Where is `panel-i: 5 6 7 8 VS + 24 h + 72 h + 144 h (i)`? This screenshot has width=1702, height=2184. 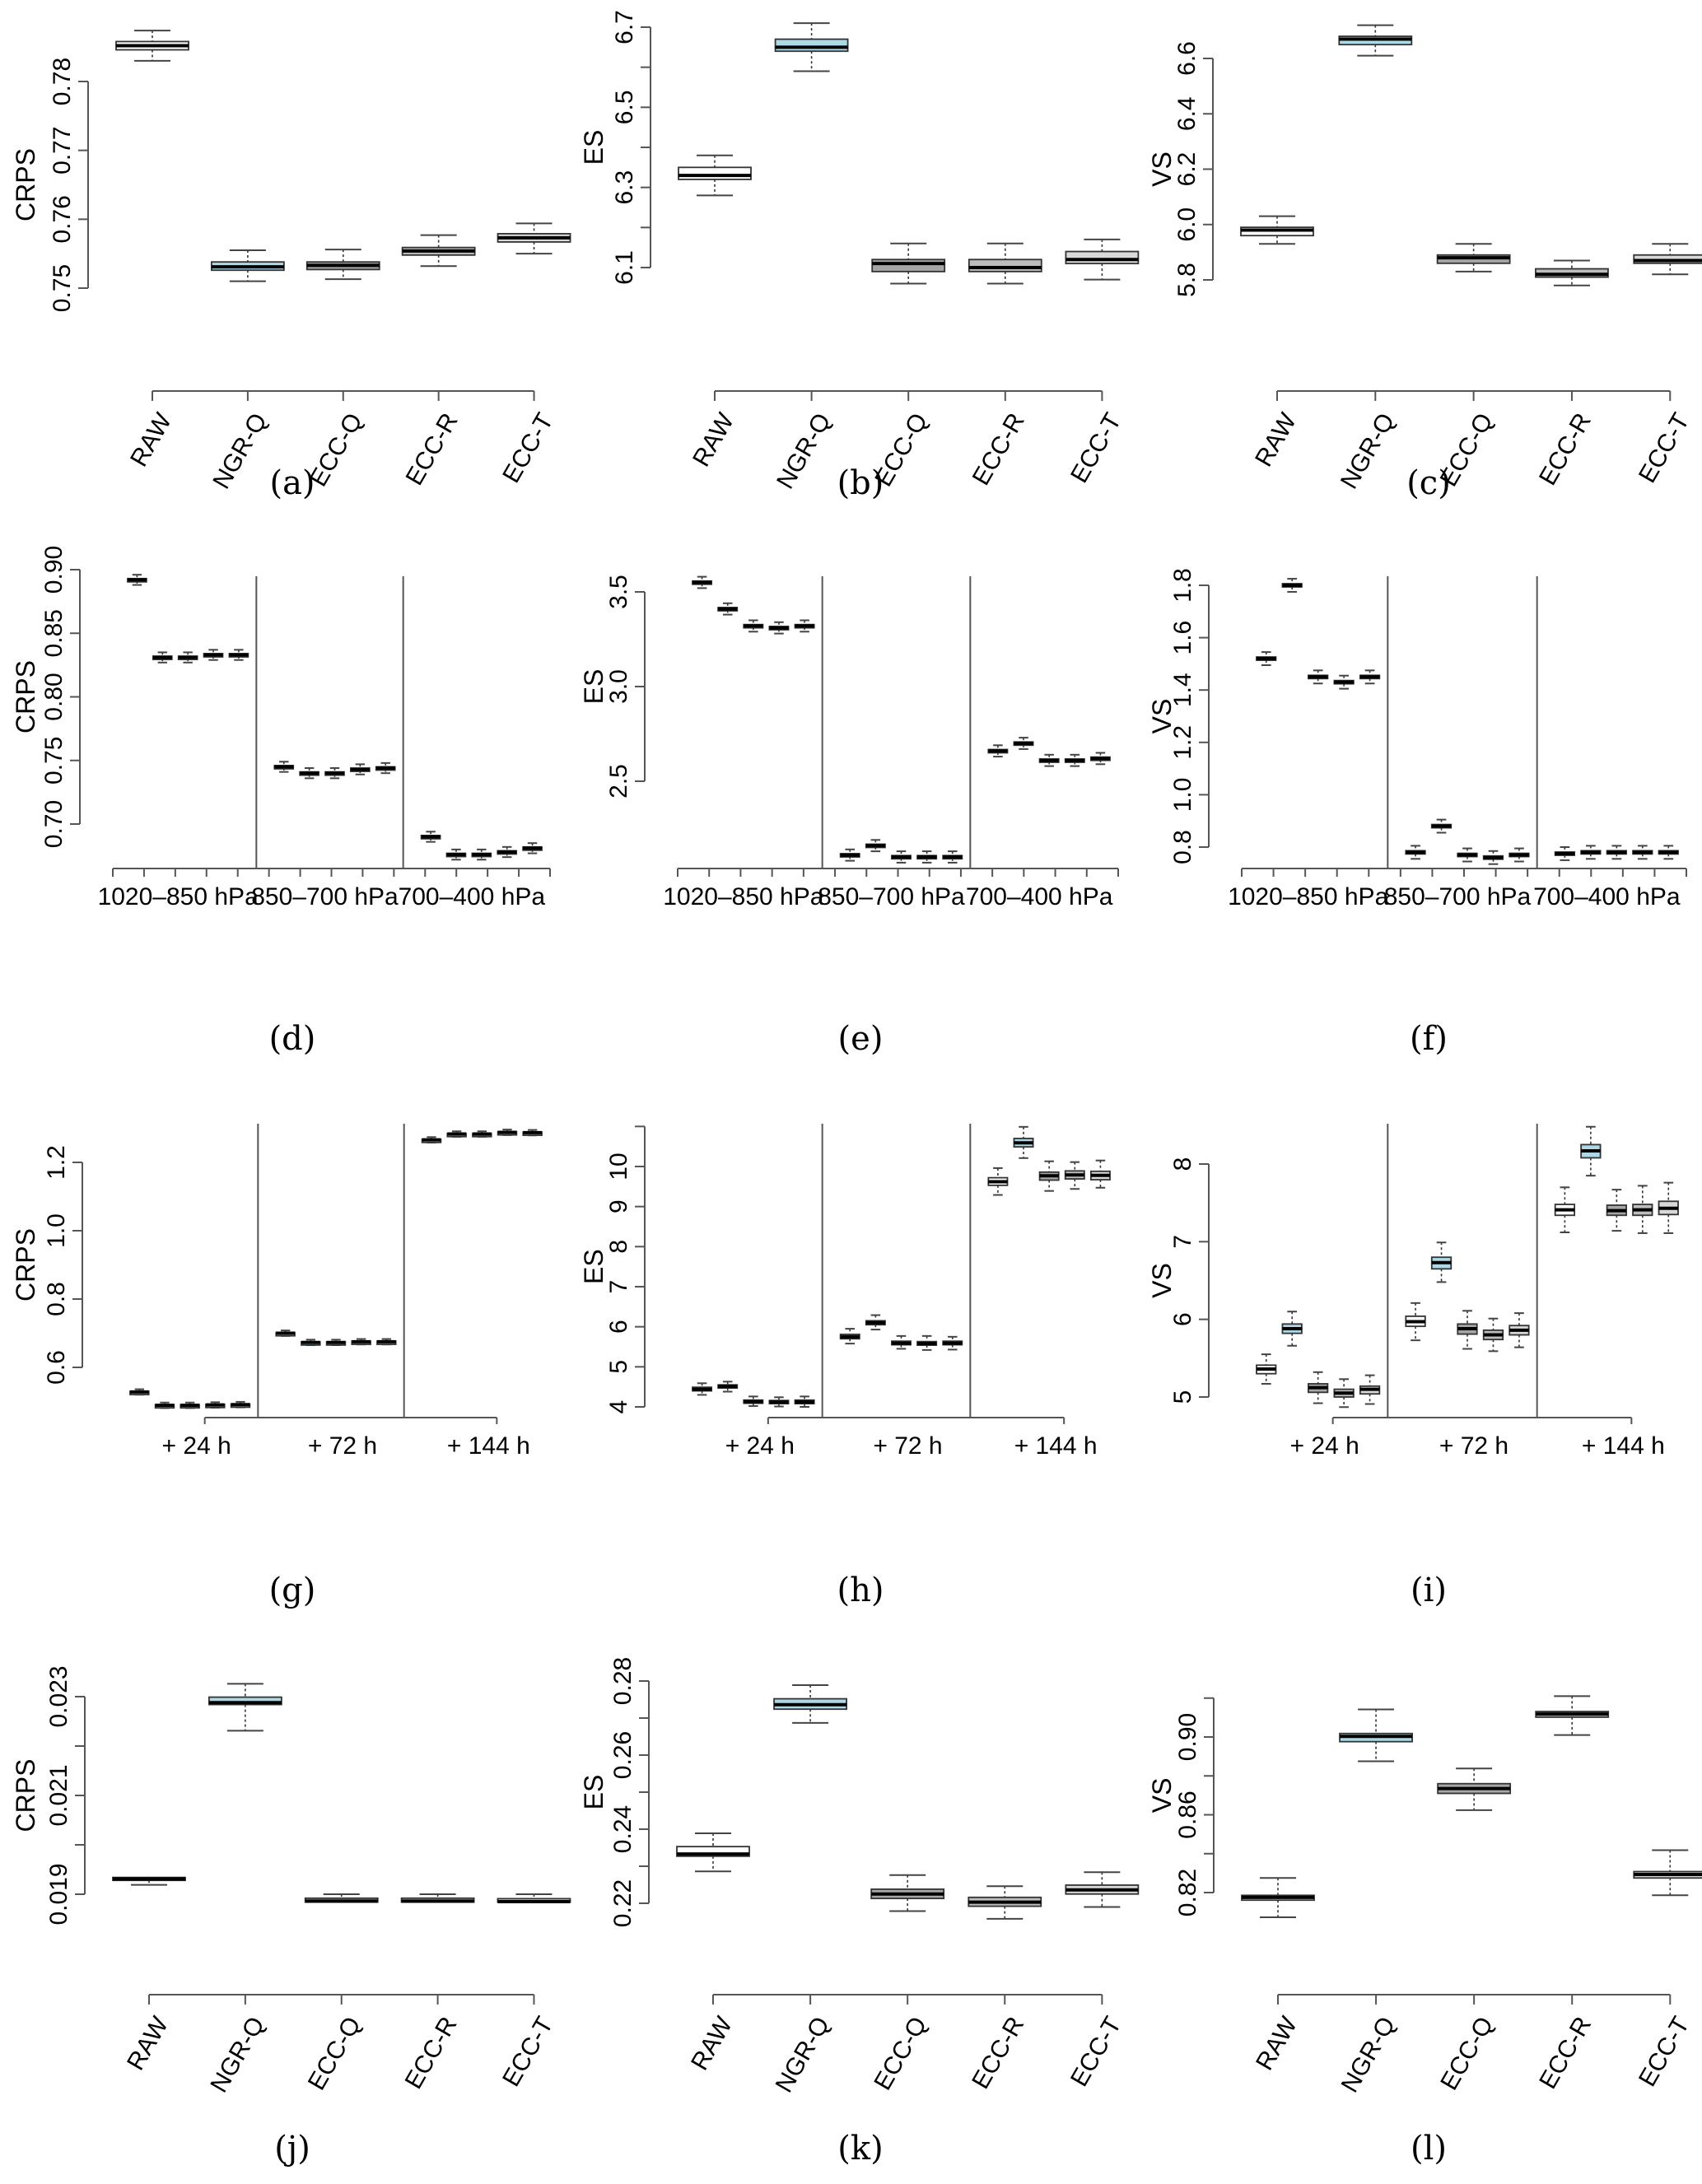 panel-i: 5 6 7 8 VS + 24 h + 72 h + 144 h (i) is located at coordinates (1413, 1366).